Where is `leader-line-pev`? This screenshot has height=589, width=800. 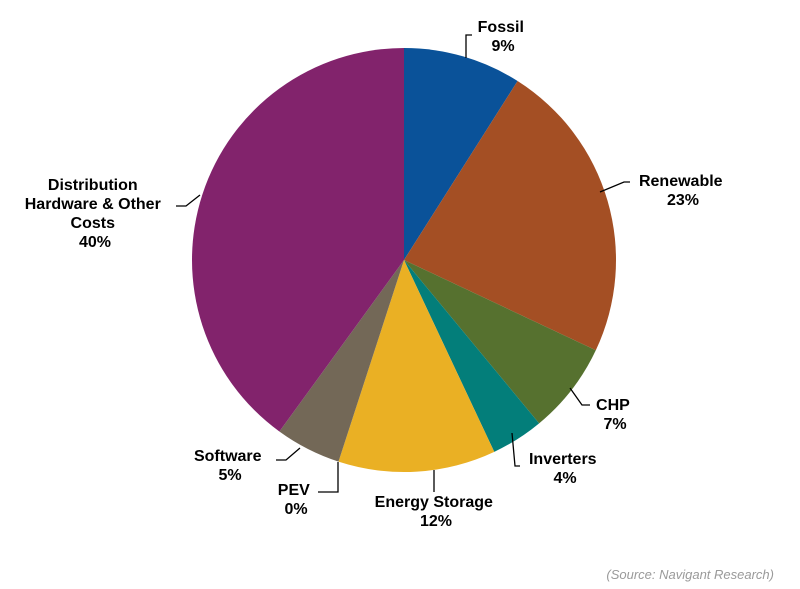
leader-line-pev is located at coordinates (328, 477).